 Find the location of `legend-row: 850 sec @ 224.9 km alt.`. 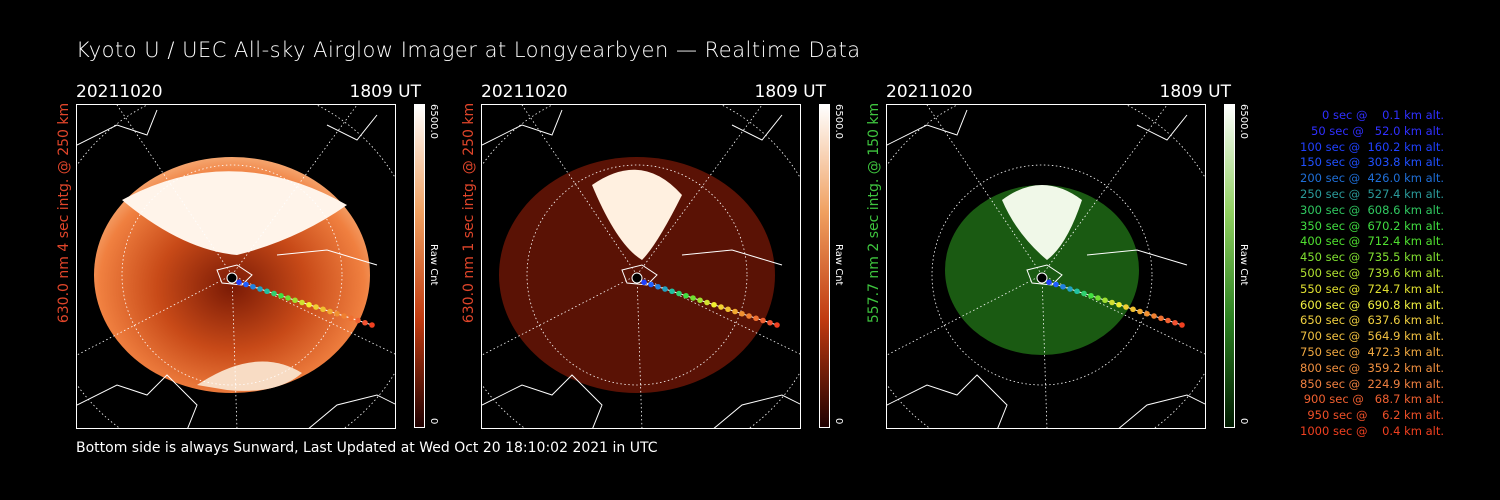

legend-row: 850 sec @ 224.9 km alt. is located at coordinates (1372, 383).